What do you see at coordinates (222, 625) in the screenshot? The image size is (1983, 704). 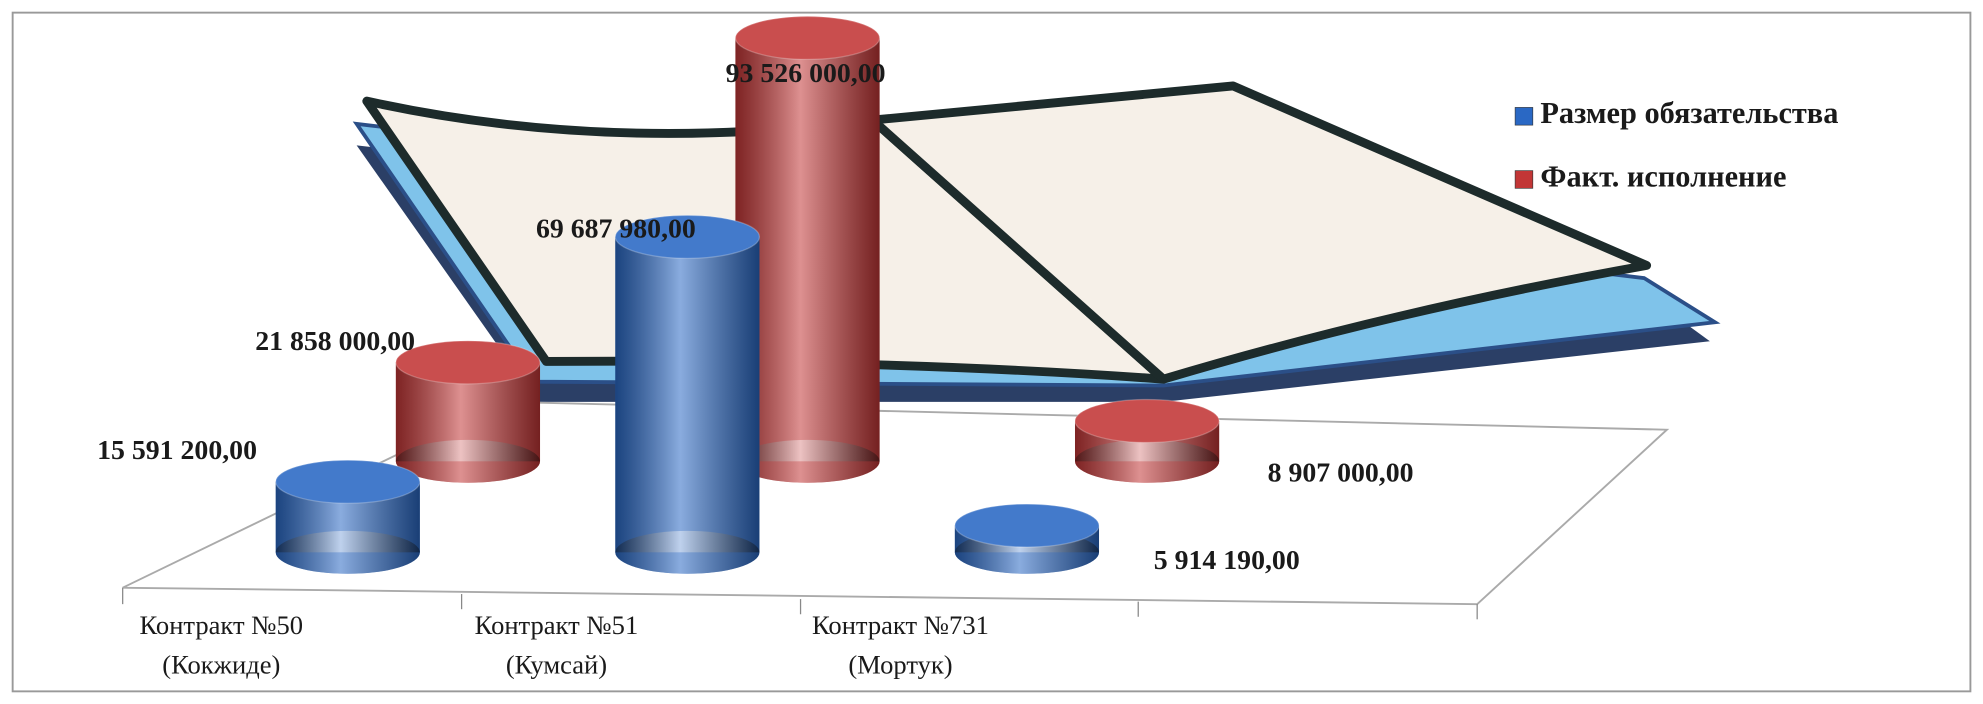 I see `x-tick-label: Контракт №50` at bounding box center [222, 625].